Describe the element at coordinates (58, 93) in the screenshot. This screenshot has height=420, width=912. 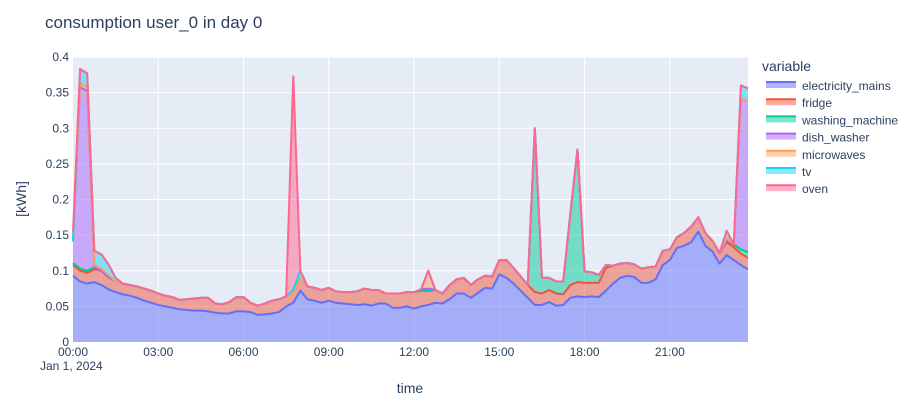
I see `y-tick-label: 0.35` at that location.